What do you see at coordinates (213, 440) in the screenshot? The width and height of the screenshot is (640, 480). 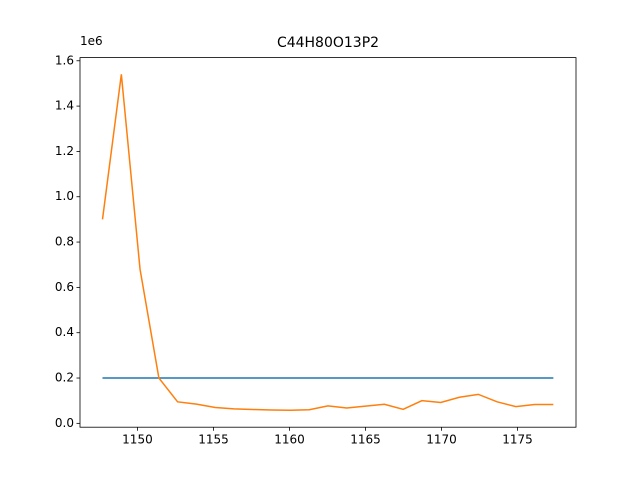 I see `x-tick-label: 1155` at bounding box center [213, 440].